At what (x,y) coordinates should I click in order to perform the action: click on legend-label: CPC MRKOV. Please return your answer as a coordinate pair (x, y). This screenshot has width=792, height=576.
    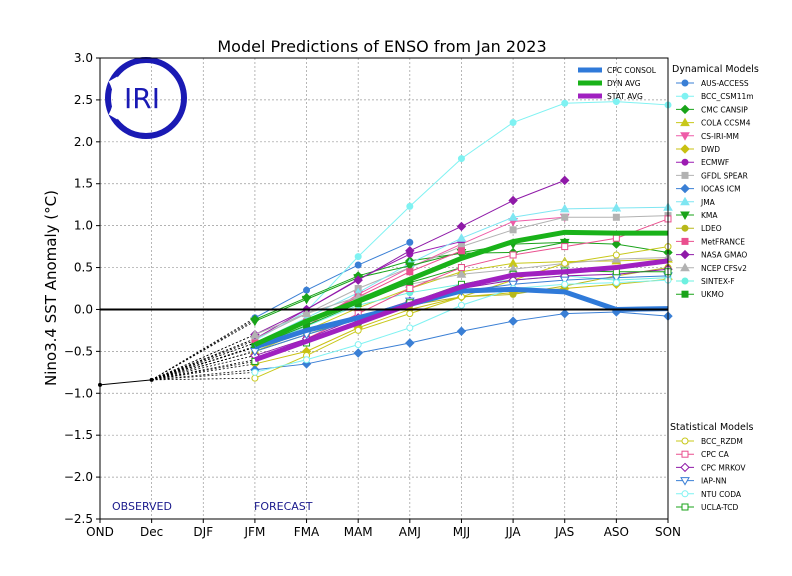
    Looking at the image, I should click on (723, 467).